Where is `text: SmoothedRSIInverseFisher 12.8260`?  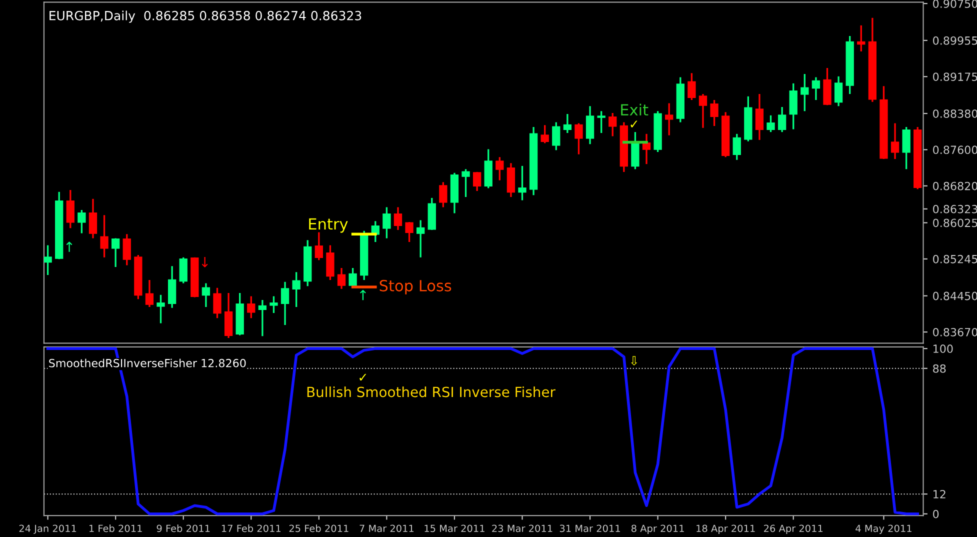
text: SmoothedRSIInverseFisher 12.8260 is located at coordinates (147, 363).